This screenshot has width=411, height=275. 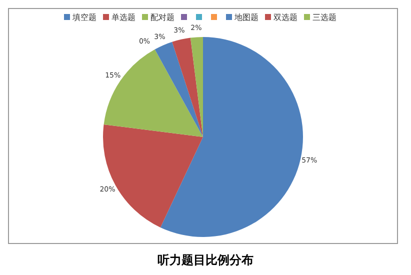 I want to click on legend-label: 填空题, so click(x=84, y=17).